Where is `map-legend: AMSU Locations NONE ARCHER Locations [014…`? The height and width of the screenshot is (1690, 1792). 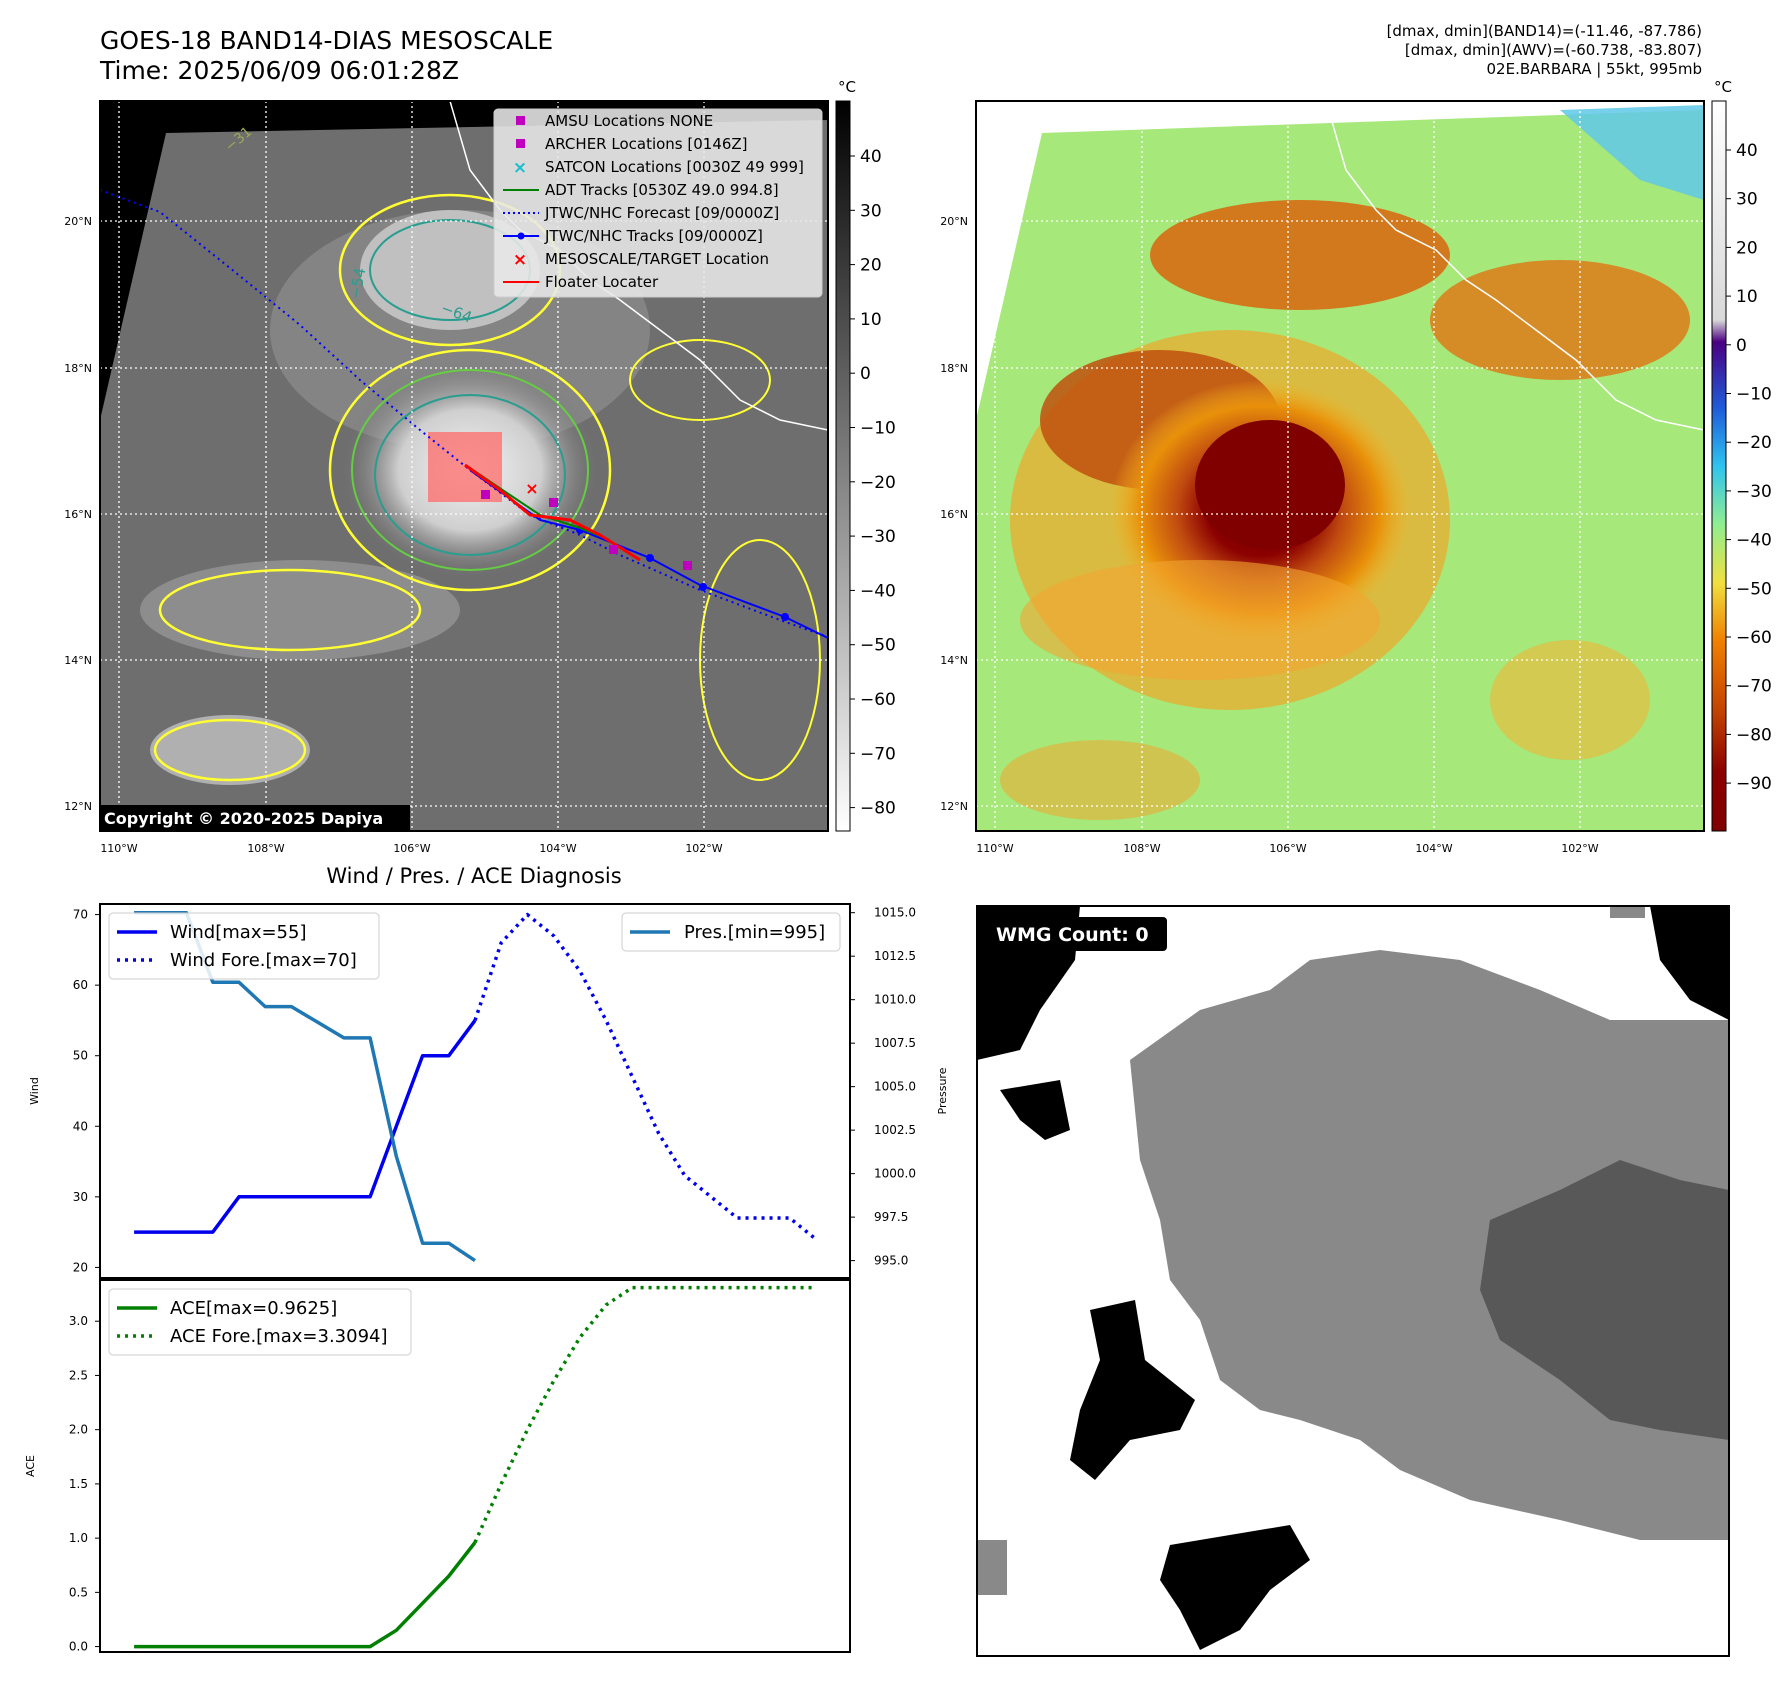 map-legend: AMSU Locations NONE ARCHER Locations [014… is located at coordinates (658, 203).